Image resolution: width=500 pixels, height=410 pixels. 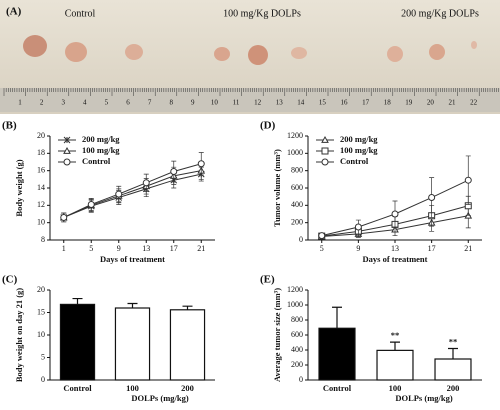 What do you see at coordinates (322, 248) in the screenshot?
I see `x-tick-label: 5` at bounding box center [322, 248].